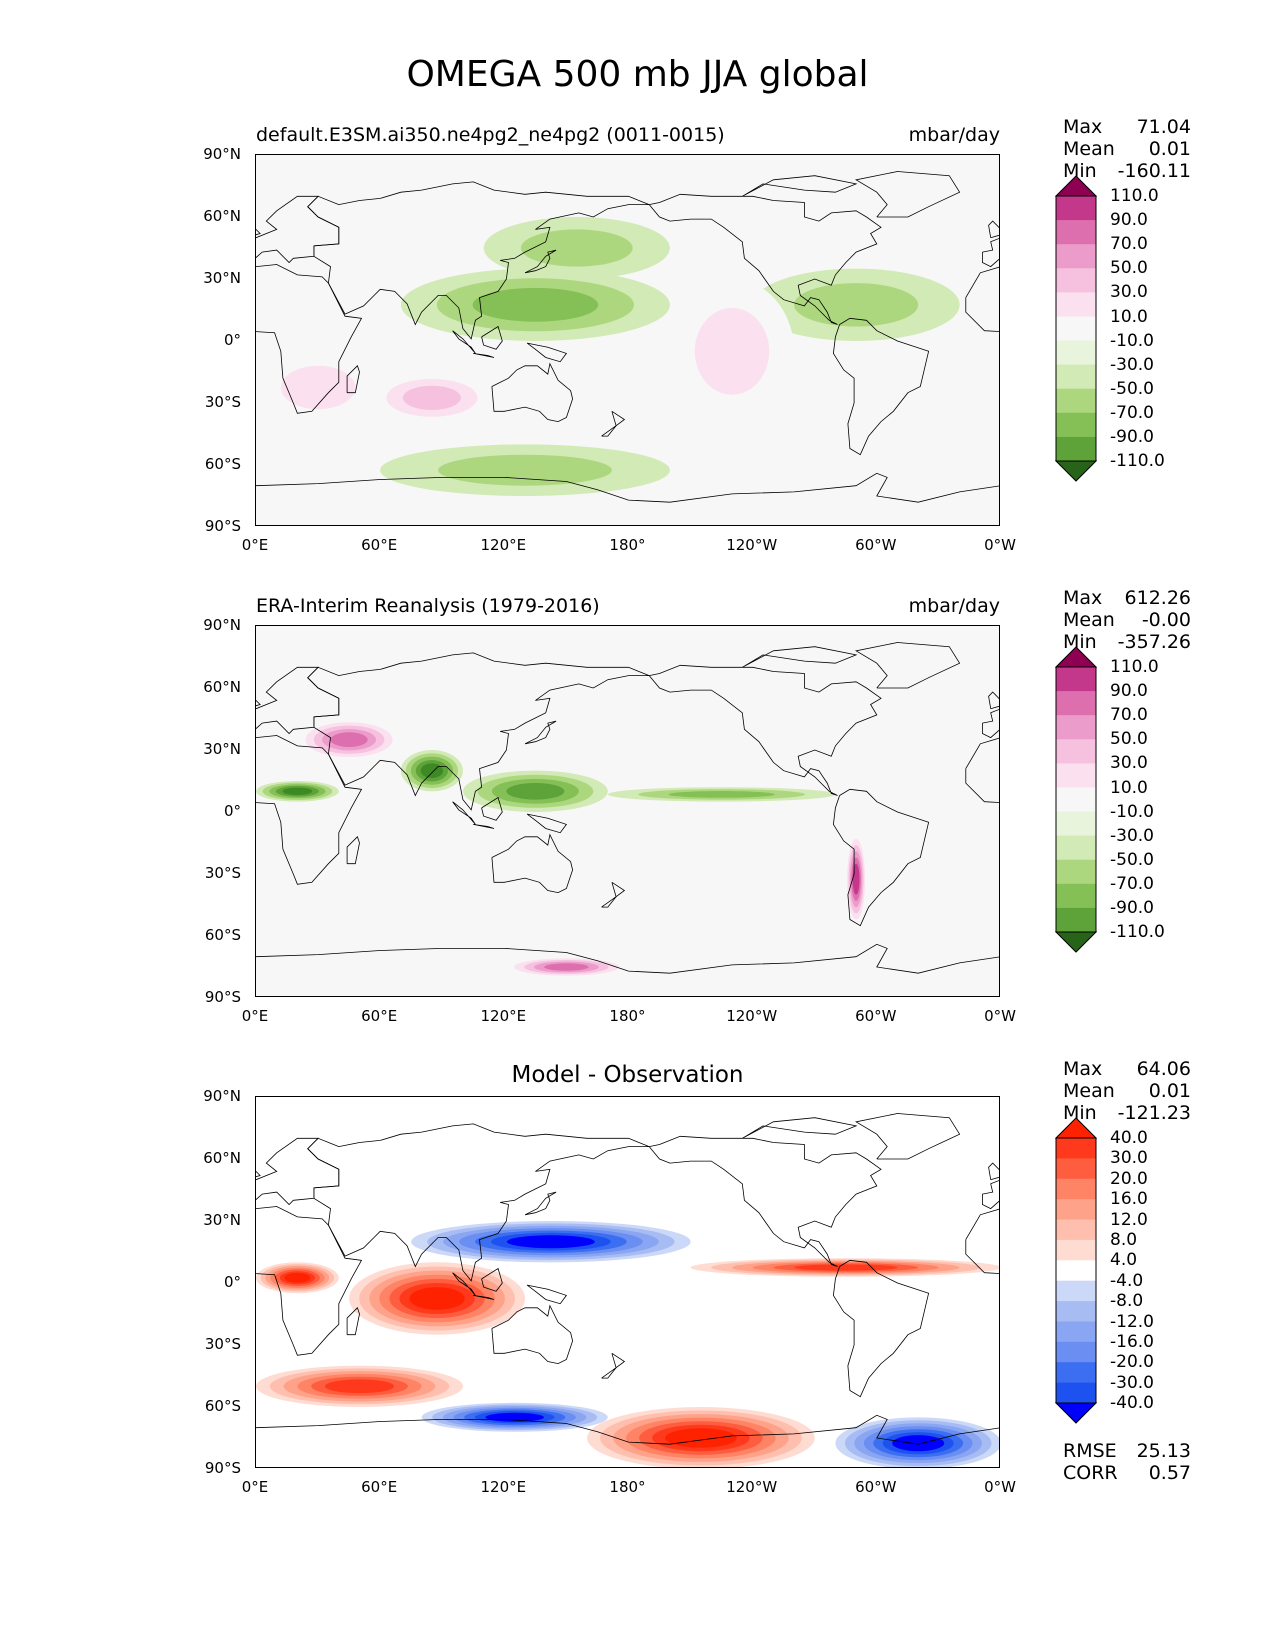 The height and width of the screenshot is (1650, 1275). Describe the element at coordinates (1132, 436) in the screenshot. I see `colorbar-tick-label: -90.0` at that location.